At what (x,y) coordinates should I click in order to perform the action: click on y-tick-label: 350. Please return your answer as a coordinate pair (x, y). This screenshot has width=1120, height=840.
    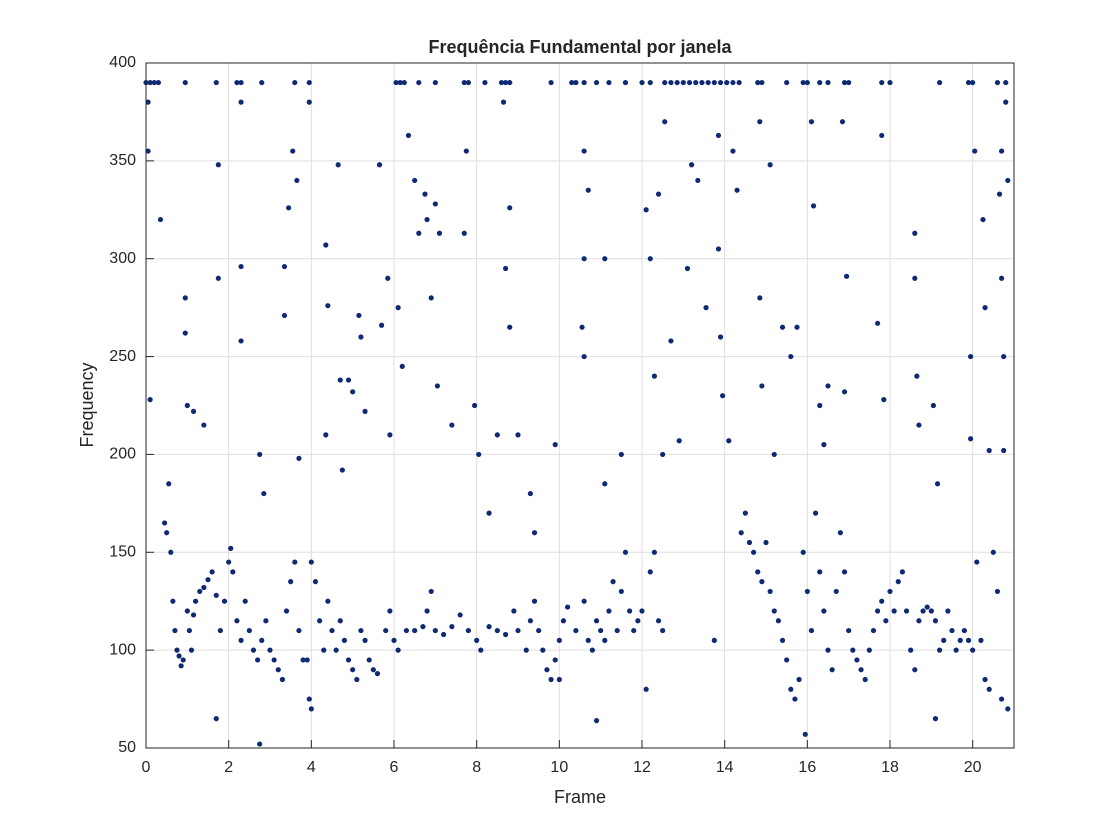
    Looking at the image, I should click on (122, 160).